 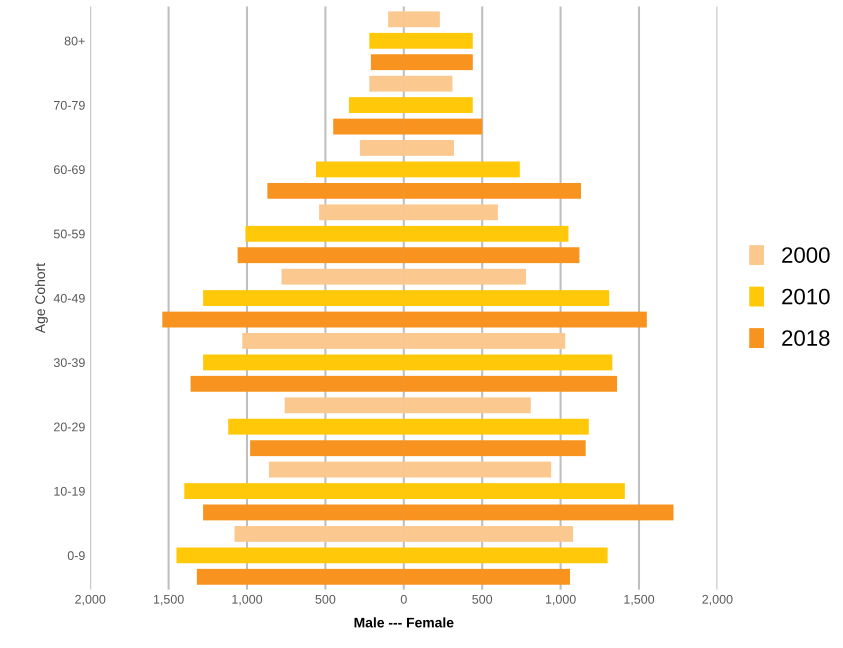 I want to click on y-tick-label: 20-29, so click(x=69, y=427).